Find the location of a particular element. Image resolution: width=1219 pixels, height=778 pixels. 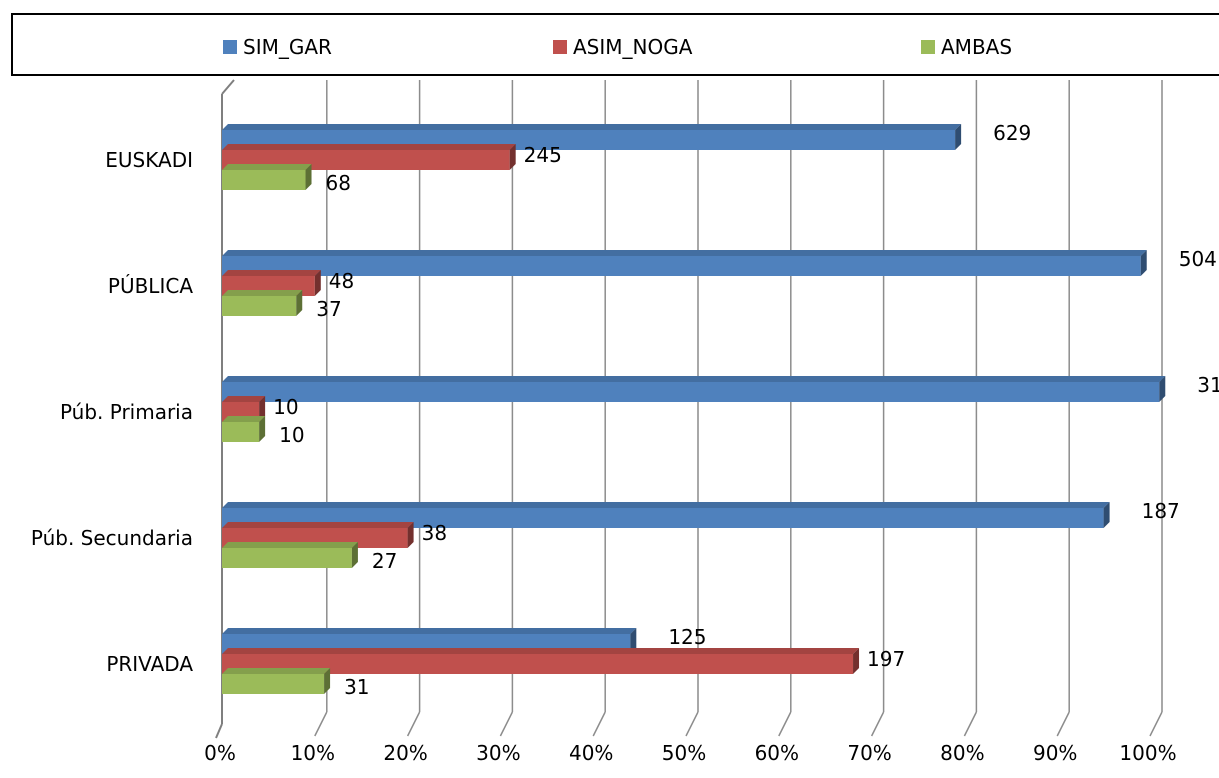

data-label: 187 is located at coordinates (1161, 511).